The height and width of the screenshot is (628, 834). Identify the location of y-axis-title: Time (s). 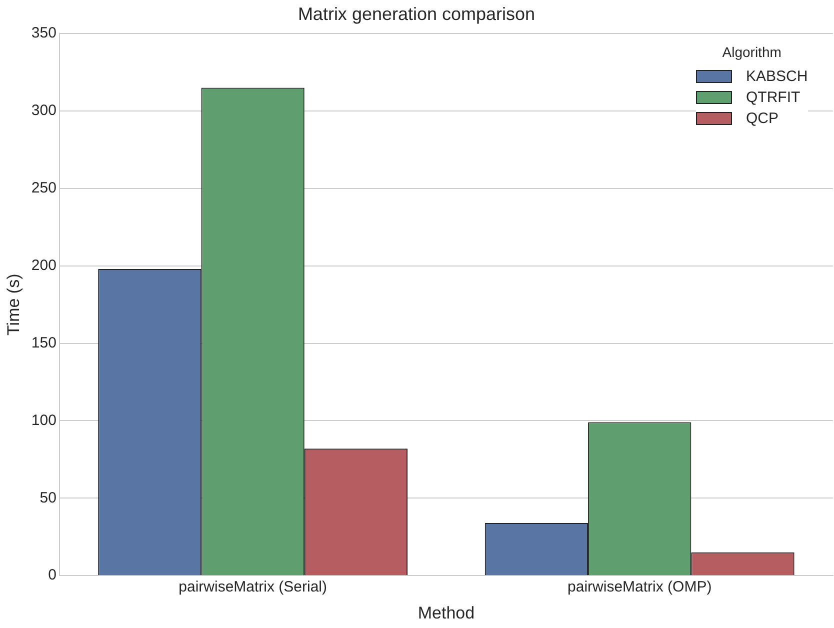
(13, 305).